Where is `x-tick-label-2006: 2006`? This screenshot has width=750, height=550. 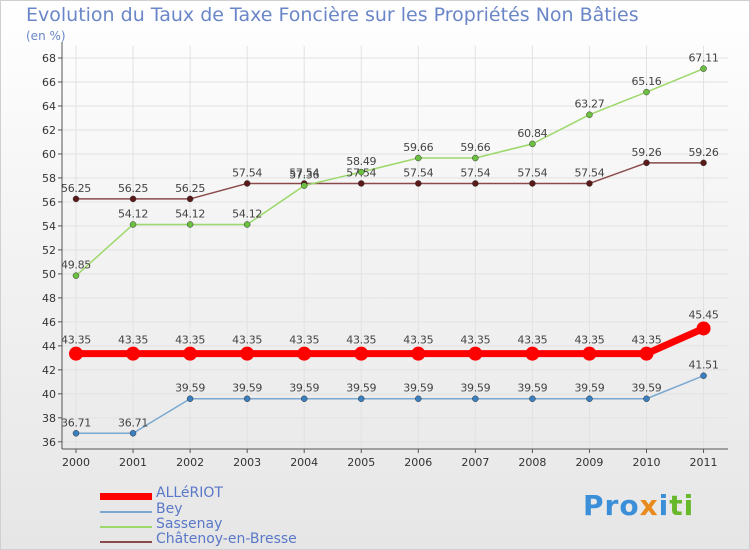
x-tick-label-2006: 2006 is located at coordinates (418, 462).